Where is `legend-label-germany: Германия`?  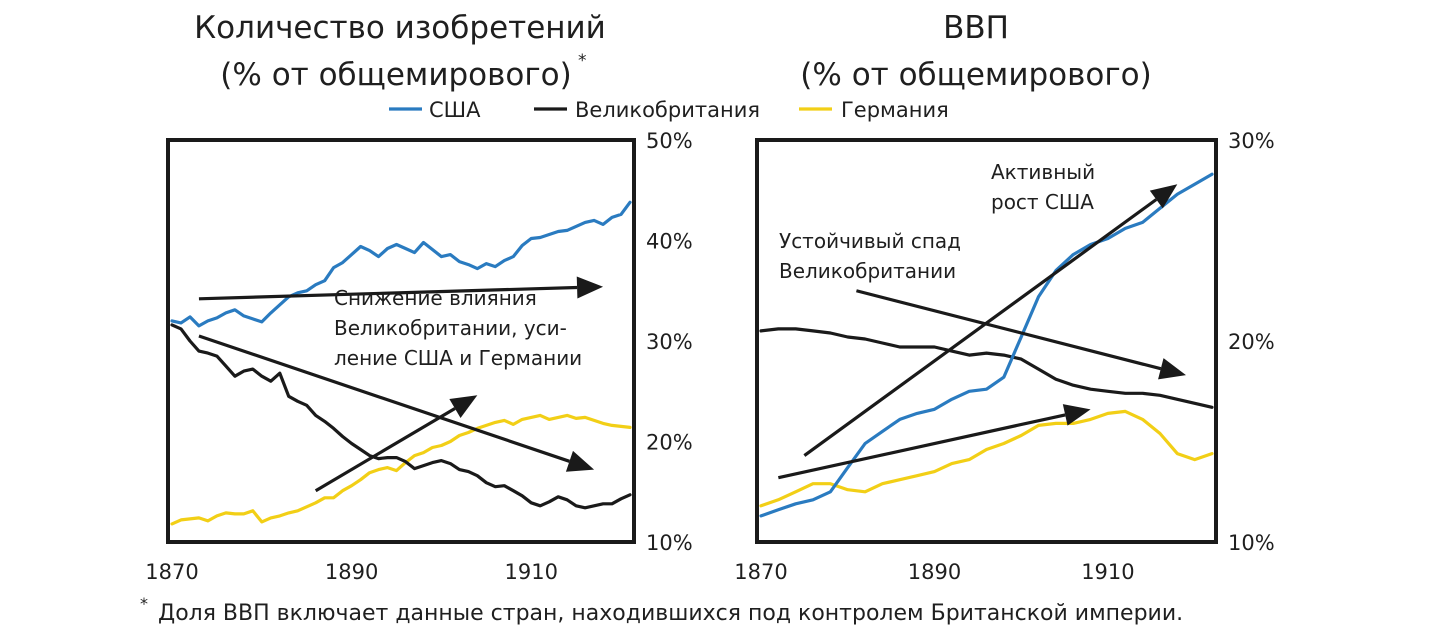
legend-label-germany: Германия is located at coordinates (895, 110).